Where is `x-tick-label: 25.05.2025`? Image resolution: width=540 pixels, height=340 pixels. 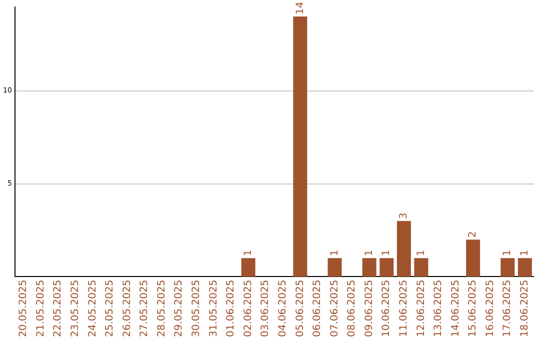 x-tick-label: 25.05.2025 is located at coordinates (110, 309).